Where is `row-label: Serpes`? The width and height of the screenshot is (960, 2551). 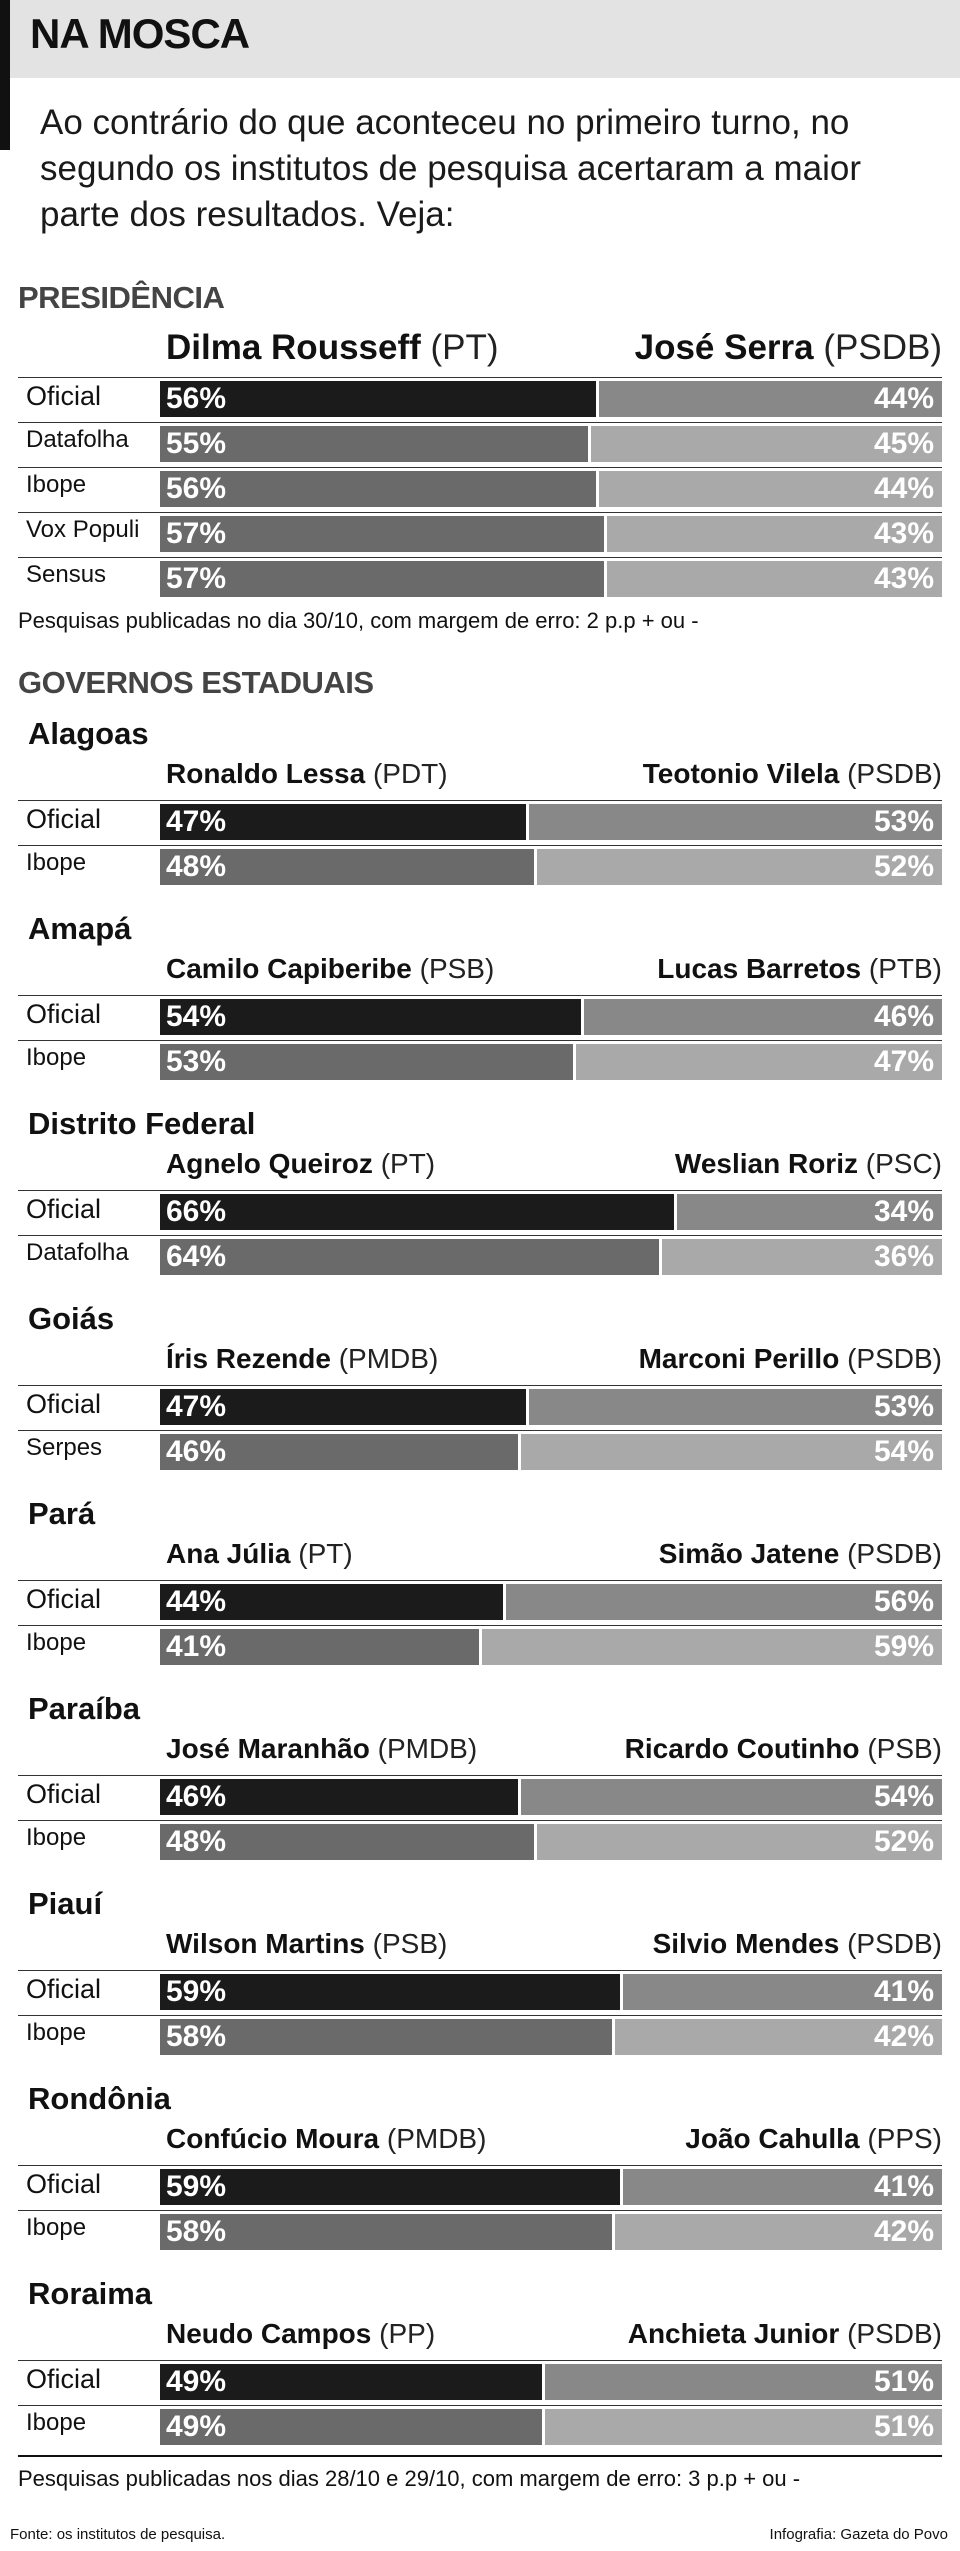
row-label: Serpes is located at coordinates (64, 1447).